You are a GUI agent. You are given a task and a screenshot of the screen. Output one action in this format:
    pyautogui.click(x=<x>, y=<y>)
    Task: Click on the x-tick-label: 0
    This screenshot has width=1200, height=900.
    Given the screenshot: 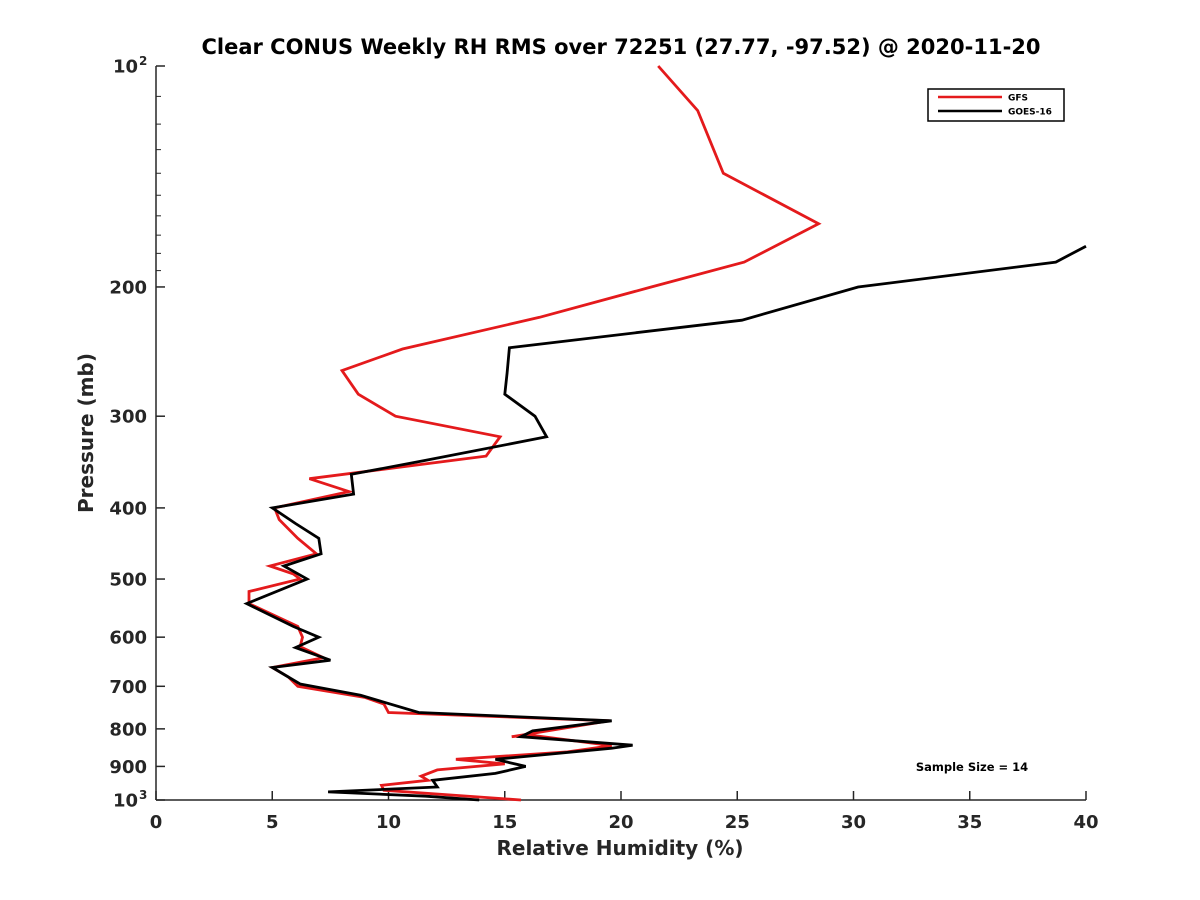 What is the action you would take?
    pyautogui.click(x=156, y=822)
    